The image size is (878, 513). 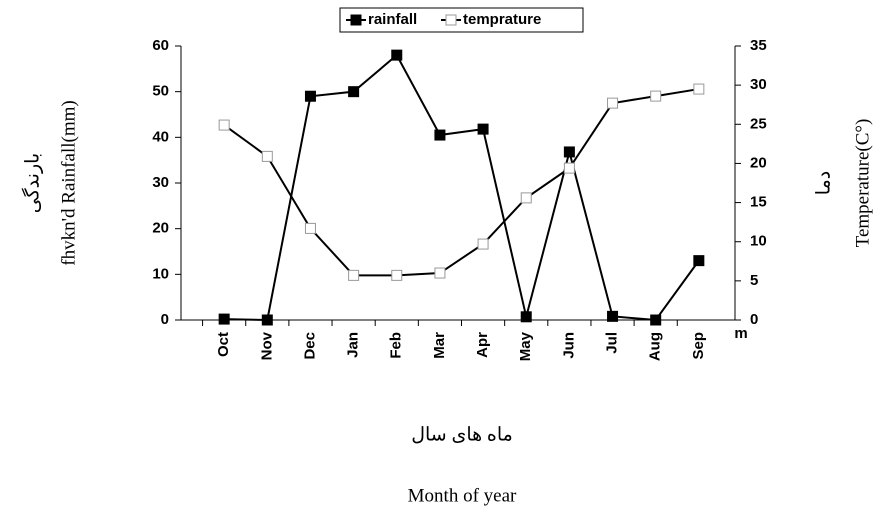 What do you see at coordinates (740, 333) in the screenshot?
I see `annotation: m` at bounding box center [740, 333].